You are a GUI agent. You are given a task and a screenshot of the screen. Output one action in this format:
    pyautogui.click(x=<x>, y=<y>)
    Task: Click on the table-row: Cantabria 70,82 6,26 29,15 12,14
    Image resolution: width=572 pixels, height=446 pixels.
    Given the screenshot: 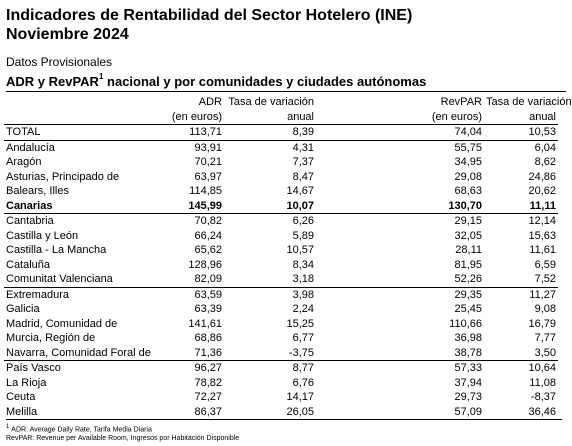 What is the action you would take?
    pyautogui.click(x=281, y=221)
    